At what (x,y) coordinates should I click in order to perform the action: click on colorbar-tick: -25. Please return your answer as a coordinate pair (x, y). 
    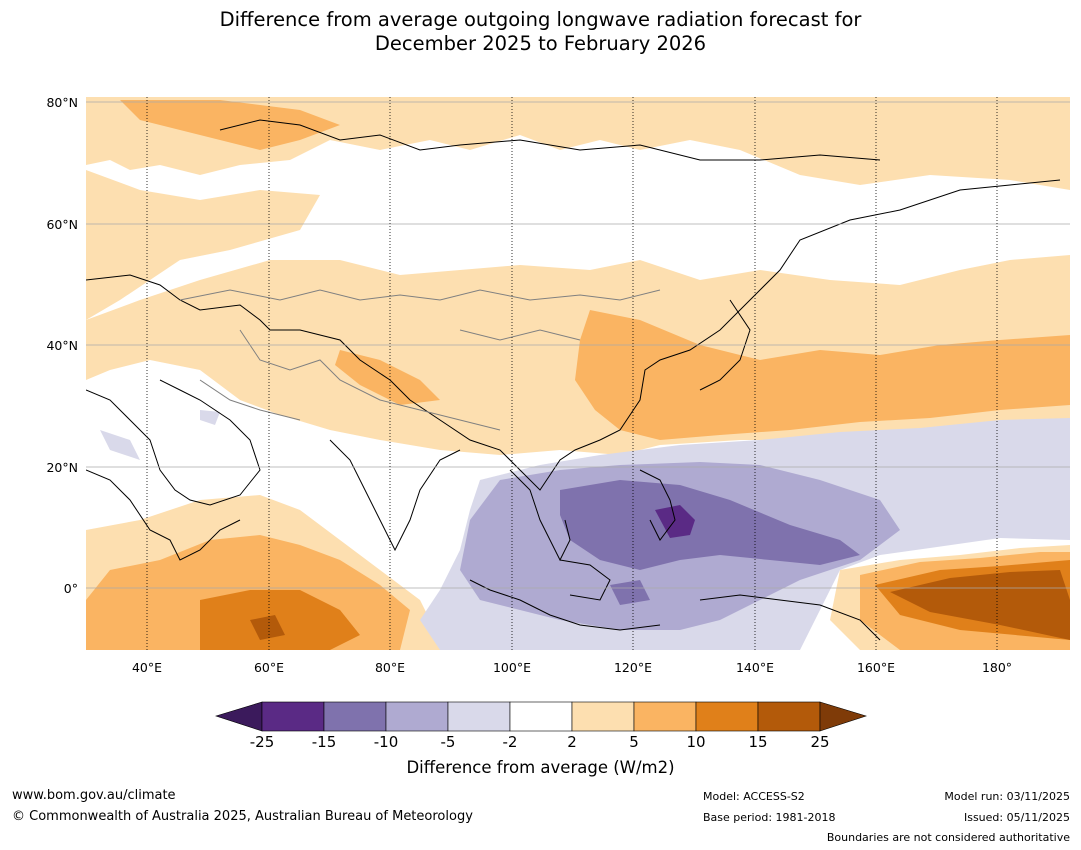
    Looking at the image, I should click on (262, 742).